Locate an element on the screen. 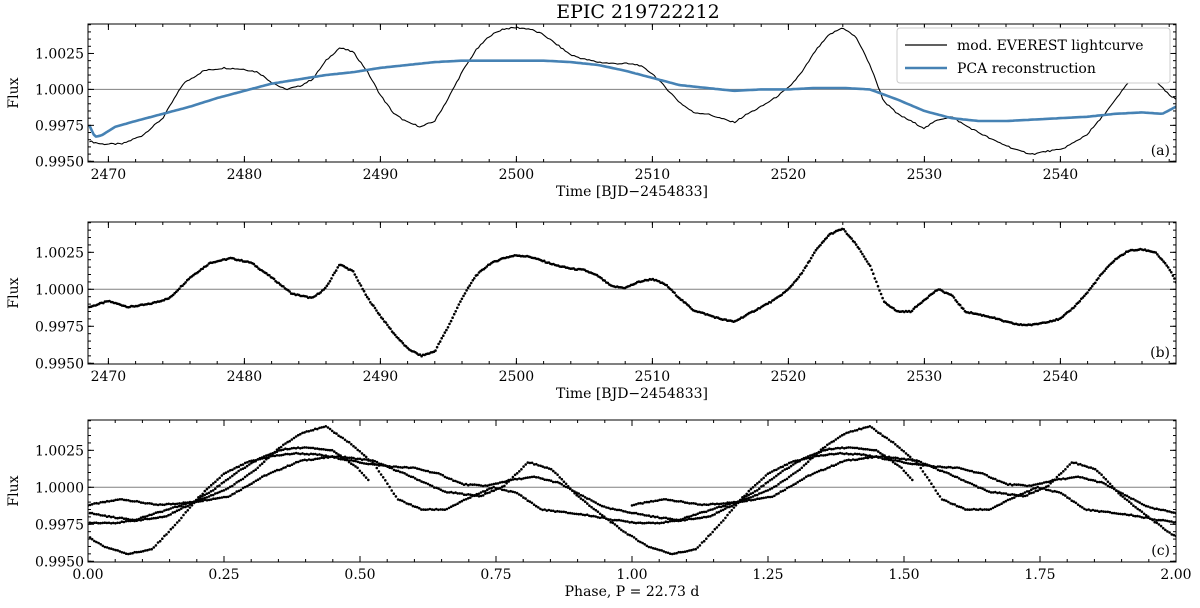 This screenshot has width=1200, height=608. panel-a-xlabel: Time [BJD−2454833] is located at coordinates (632, 192).